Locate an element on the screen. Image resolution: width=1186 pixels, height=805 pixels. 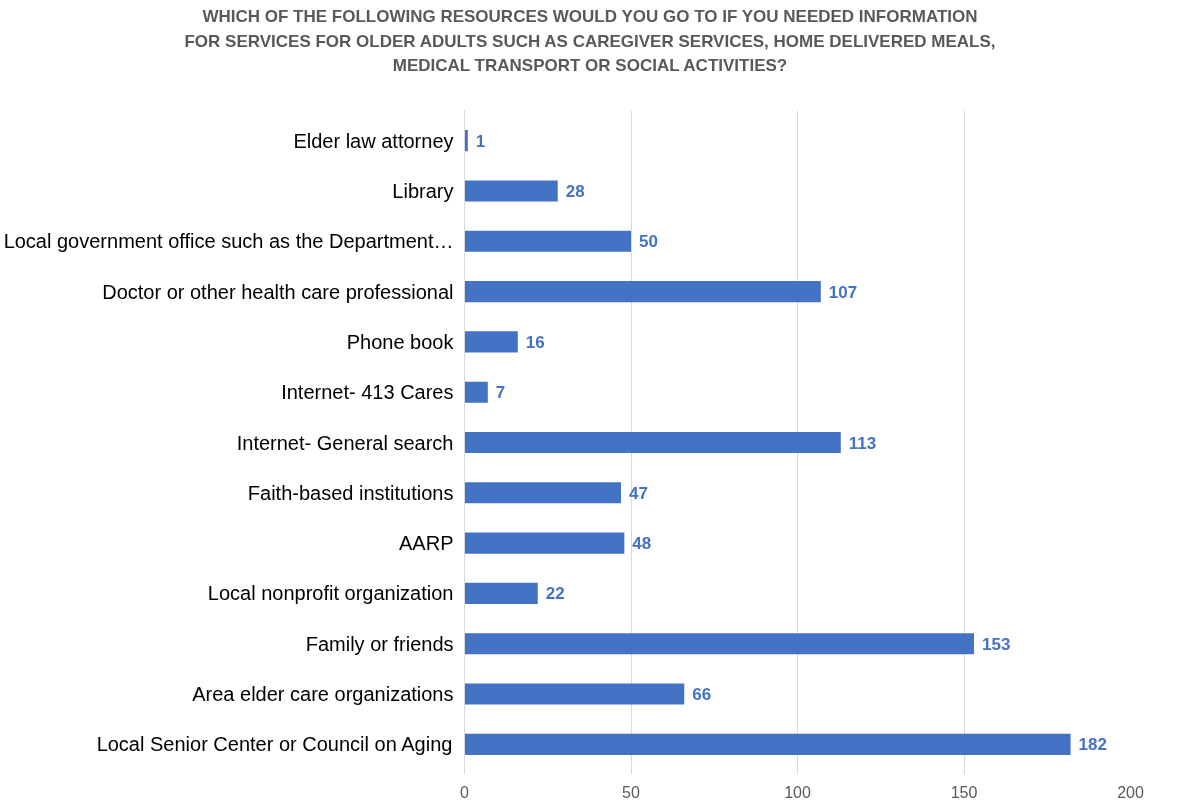
data-label: 66 is located at coordinates (702, 695).